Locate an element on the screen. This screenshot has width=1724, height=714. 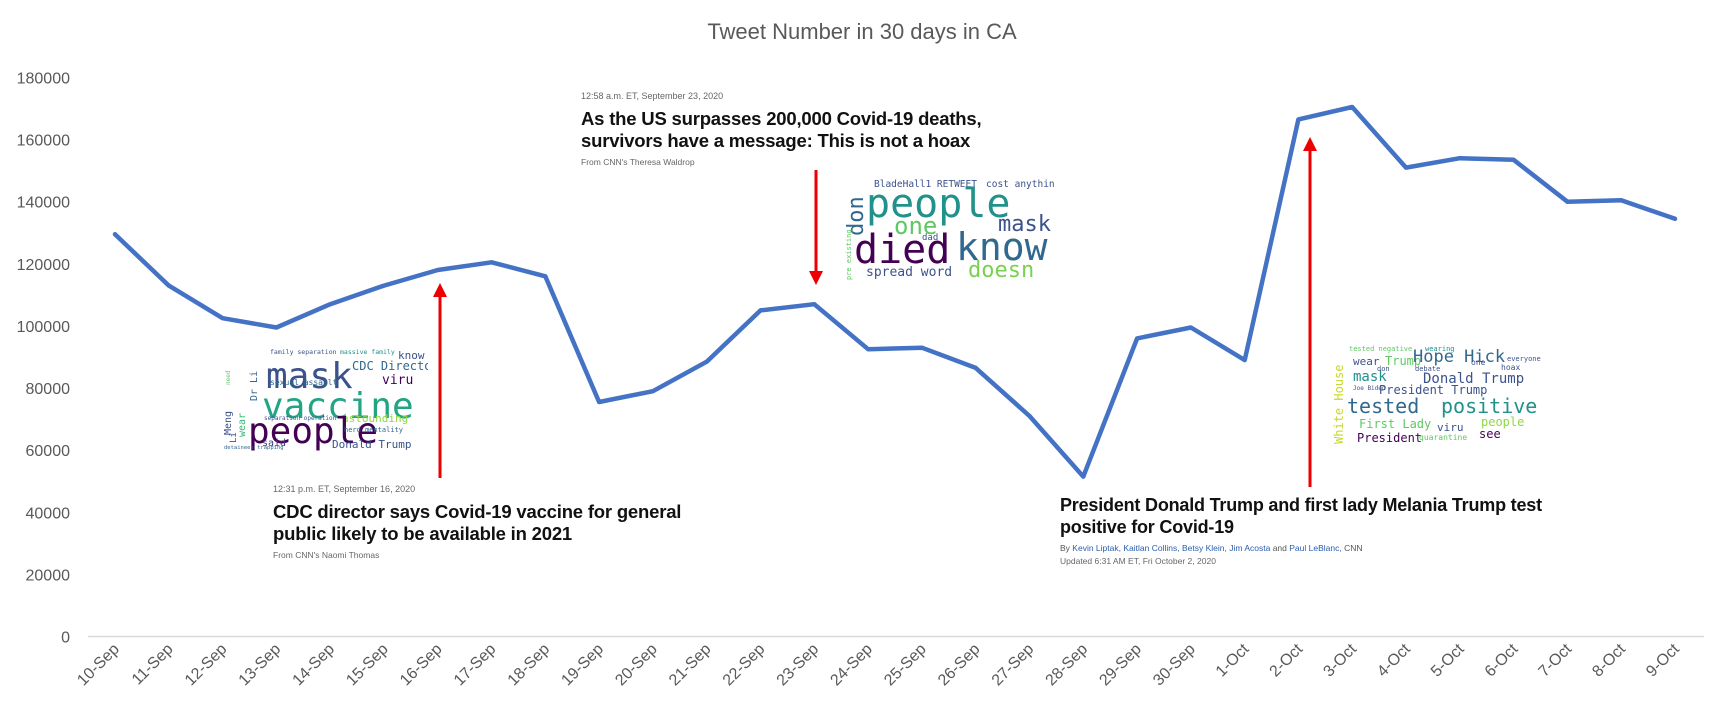
y-tick-label: 80000 is located at coordinates (48, 389).